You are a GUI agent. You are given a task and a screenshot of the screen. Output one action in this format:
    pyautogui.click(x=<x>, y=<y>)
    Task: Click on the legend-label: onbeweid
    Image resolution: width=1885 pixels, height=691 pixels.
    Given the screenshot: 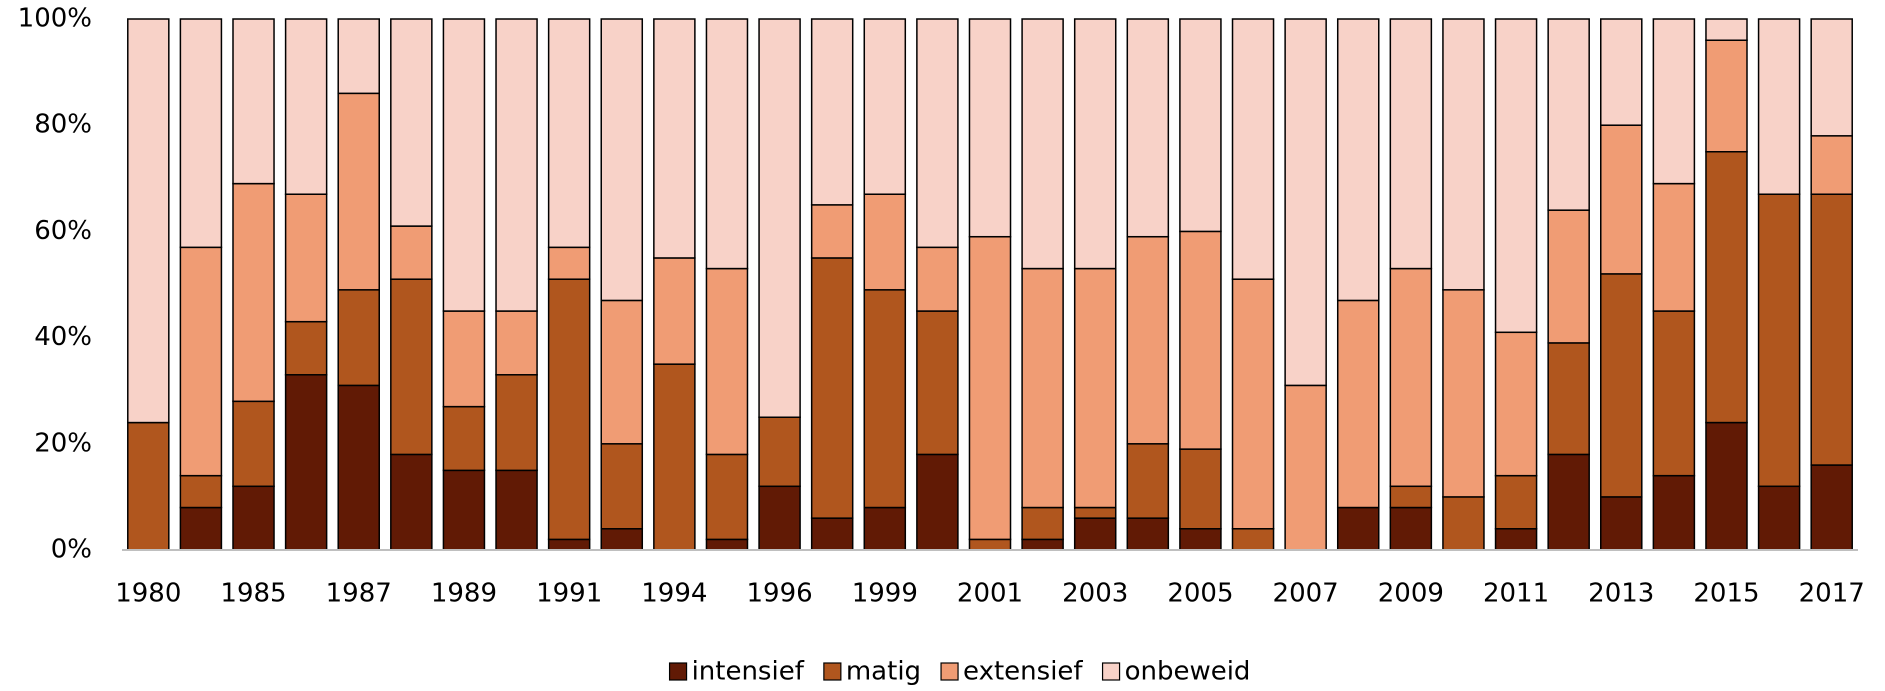 What is the action you would take?
    pyautogui.click(x=1188, y=672)
    